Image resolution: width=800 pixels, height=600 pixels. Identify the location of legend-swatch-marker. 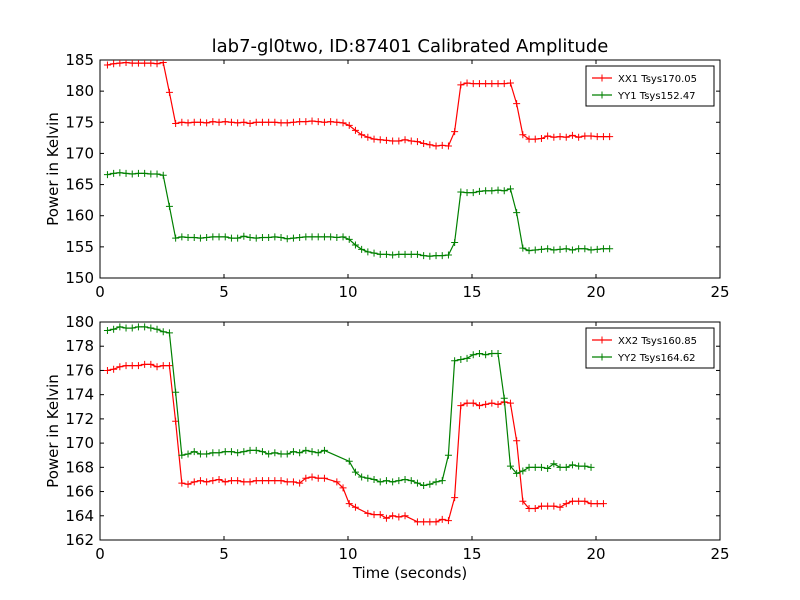
(602, 357).